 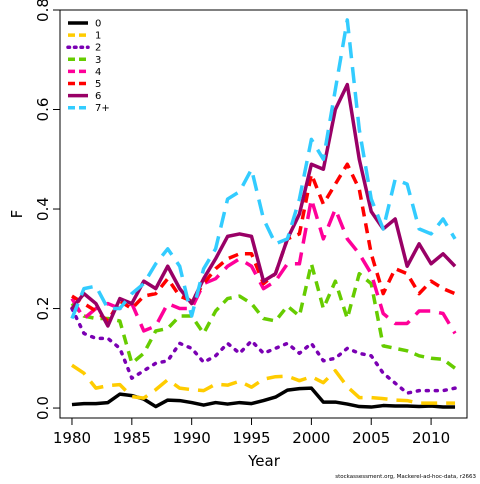 What do you see at coordinates (251, 438) in the screenshot?
I see `x-tick-label: 1995` at bounding box center [251, 438].